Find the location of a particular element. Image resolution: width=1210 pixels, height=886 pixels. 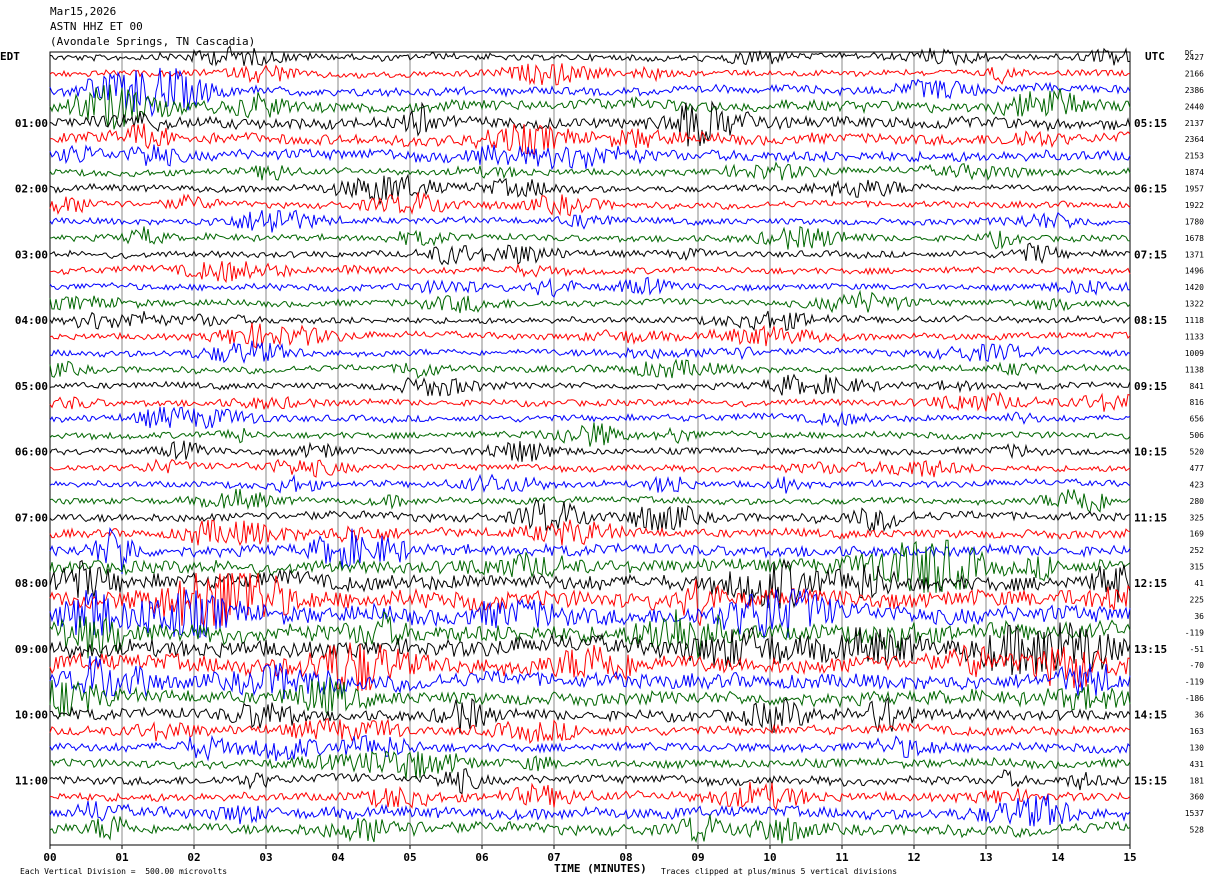

dc-offset-label: 1922 is located at coordinates (1194, 205).